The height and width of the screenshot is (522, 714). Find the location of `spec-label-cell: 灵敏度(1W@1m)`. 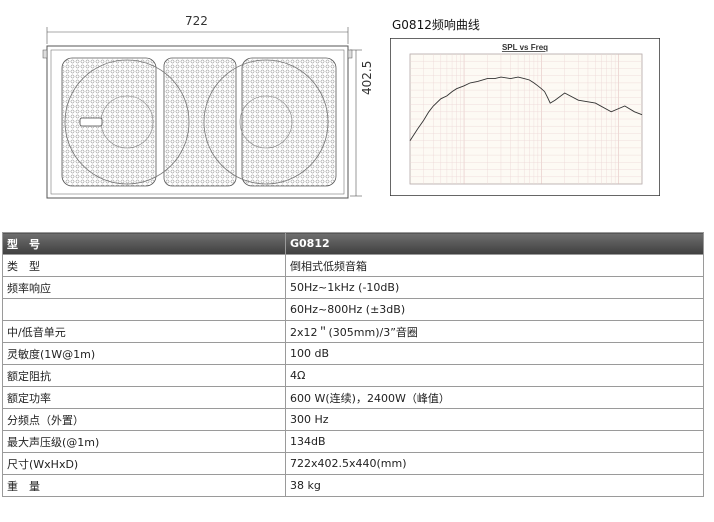

spec-label-cell: 灵敏度(1W@1m) is located at coordinates (144, 353).